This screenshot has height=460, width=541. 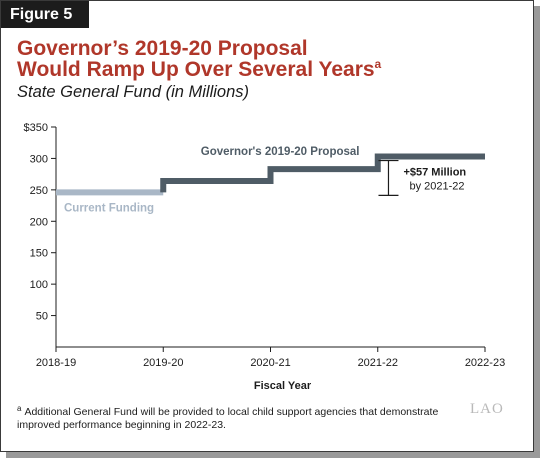 I want to click on y-tick-label: 200, so click(x=39, y=222).